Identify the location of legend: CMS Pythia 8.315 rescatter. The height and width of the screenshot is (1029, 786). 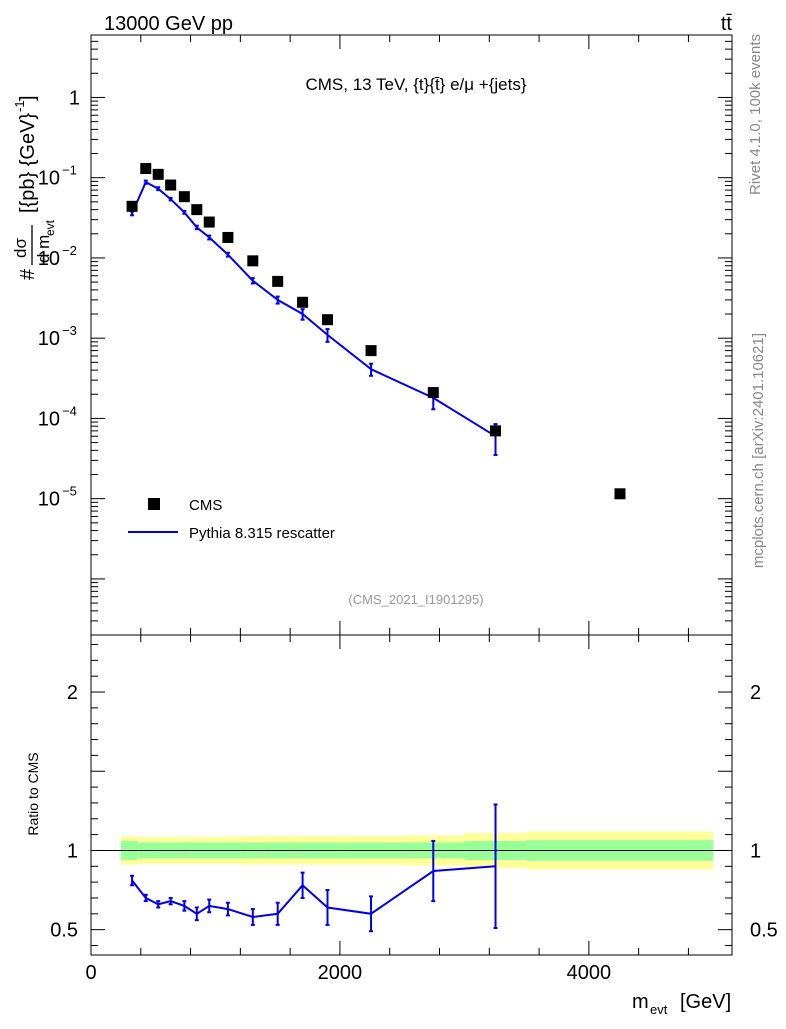
(231, 519).